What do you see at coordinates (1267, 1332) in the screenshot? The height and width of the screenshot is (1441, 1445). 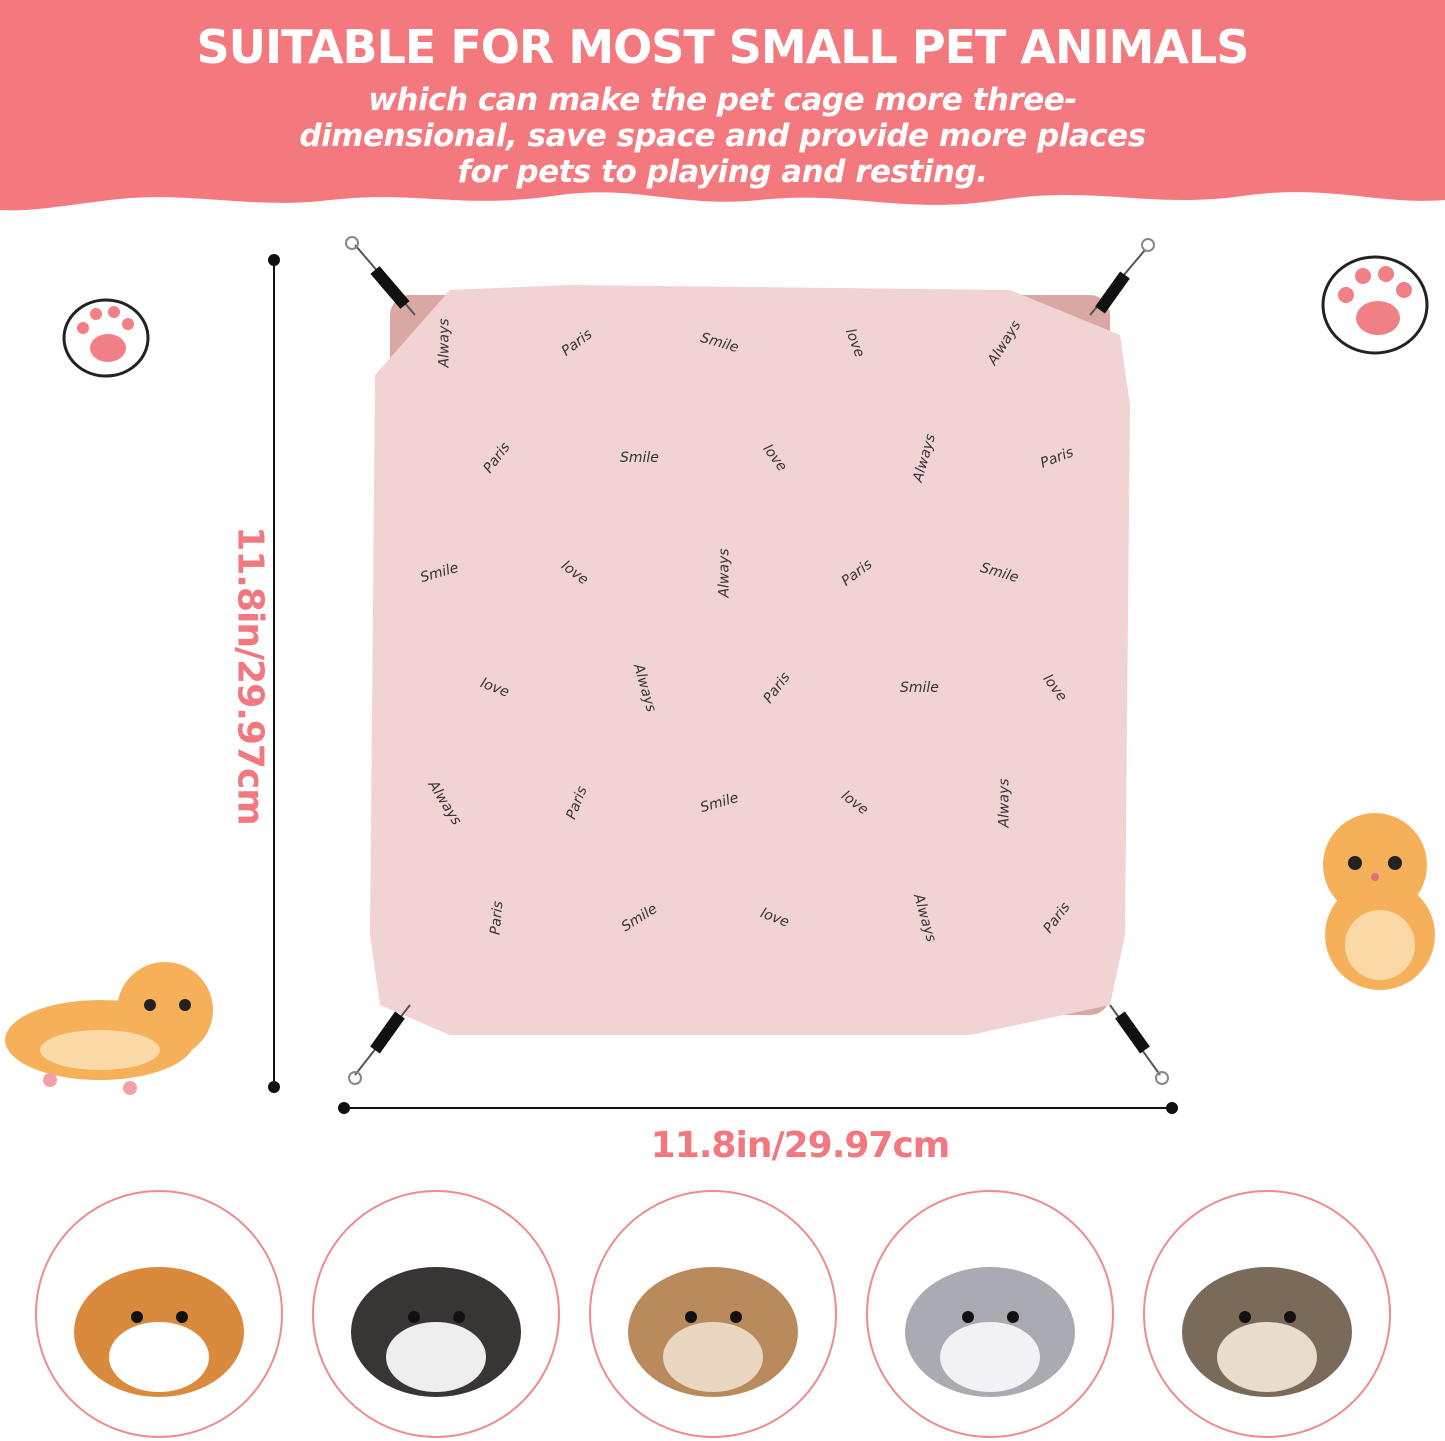 I see `hedgehog-photo` at bounding box center [1267, 1332].